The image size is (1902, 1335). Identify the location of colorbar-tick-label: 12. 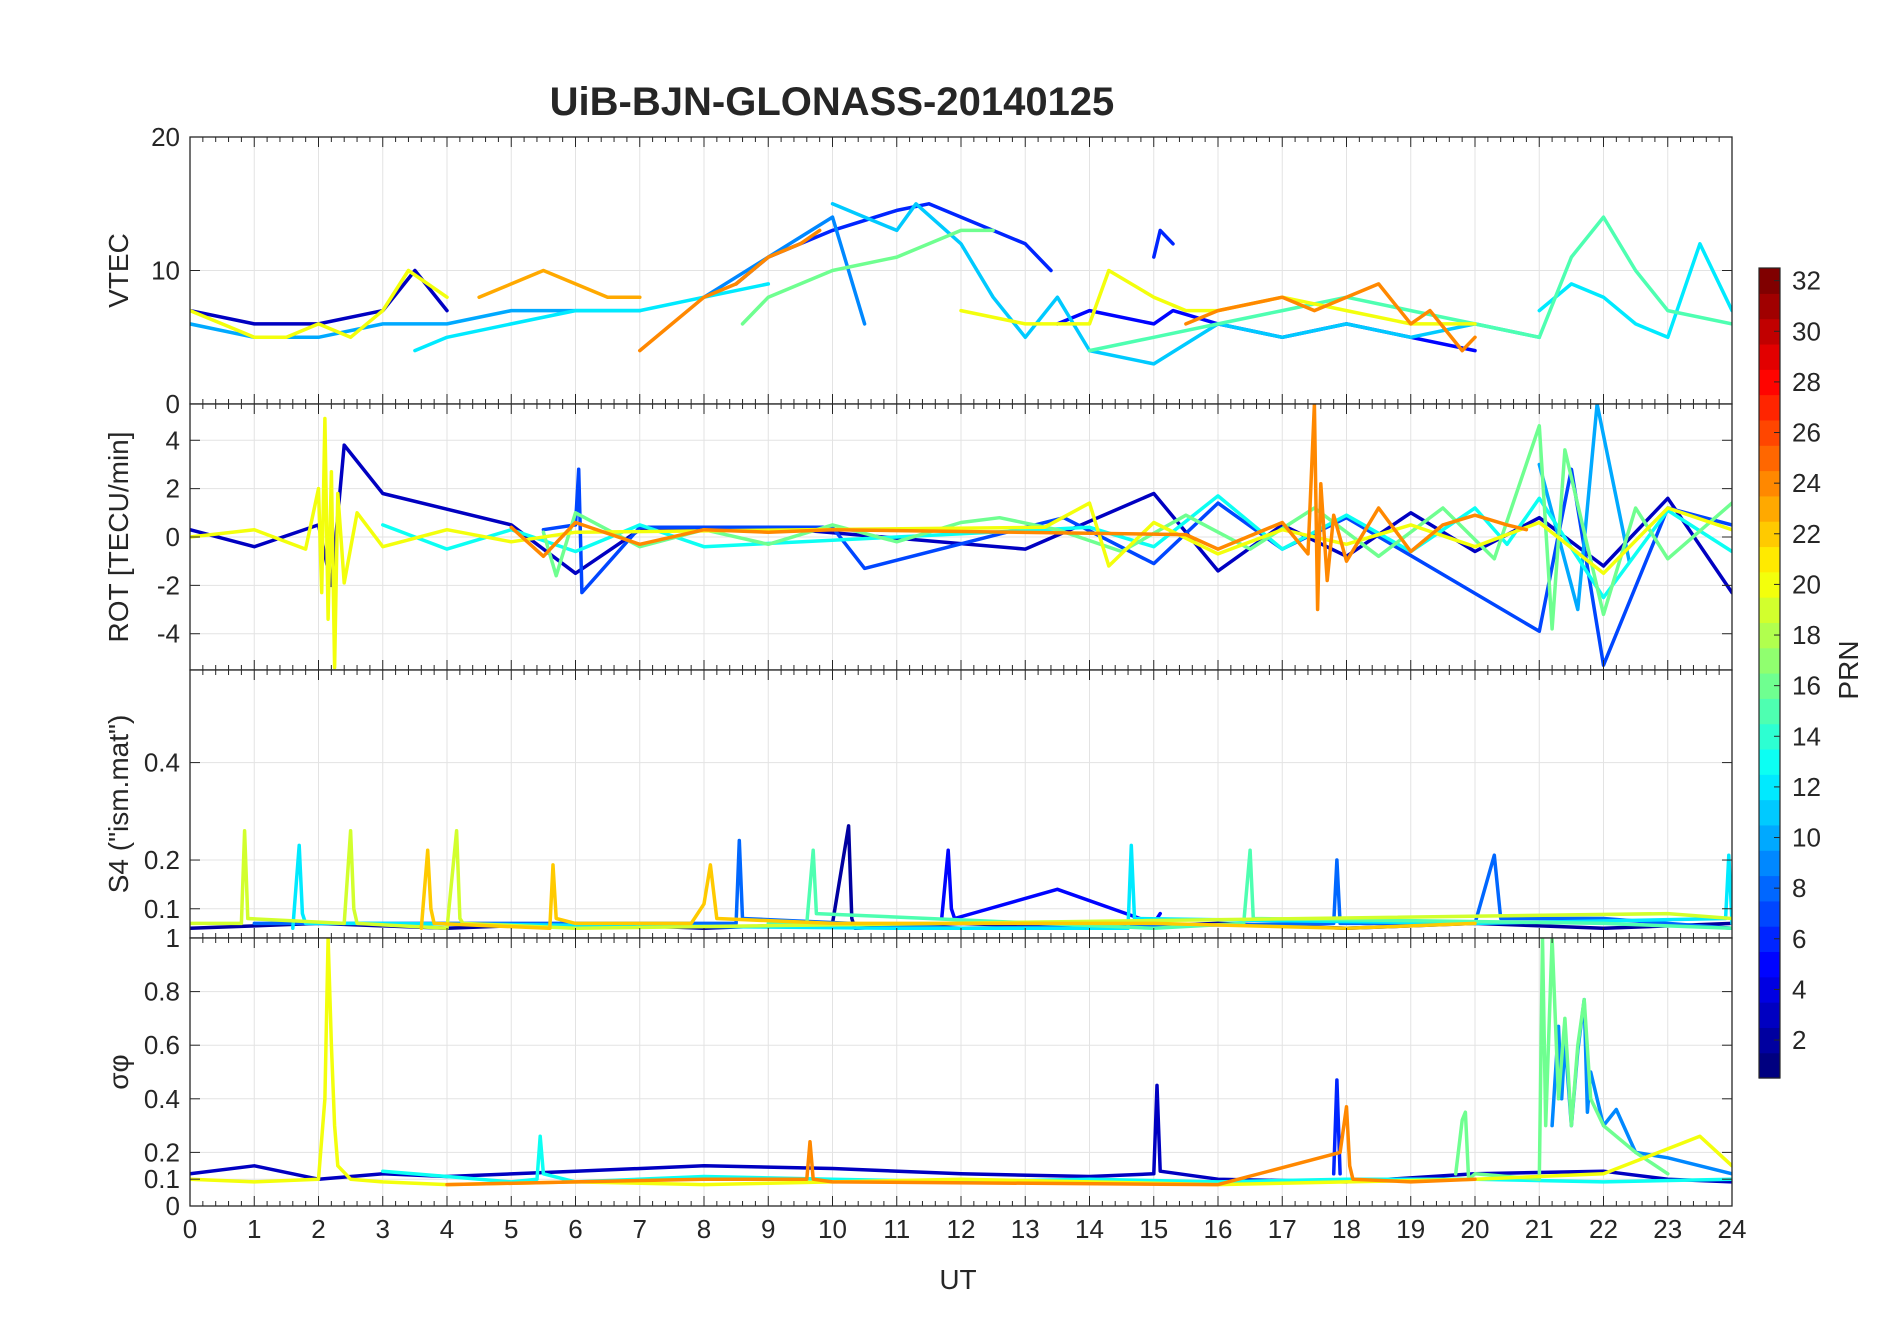
(1806, 787).